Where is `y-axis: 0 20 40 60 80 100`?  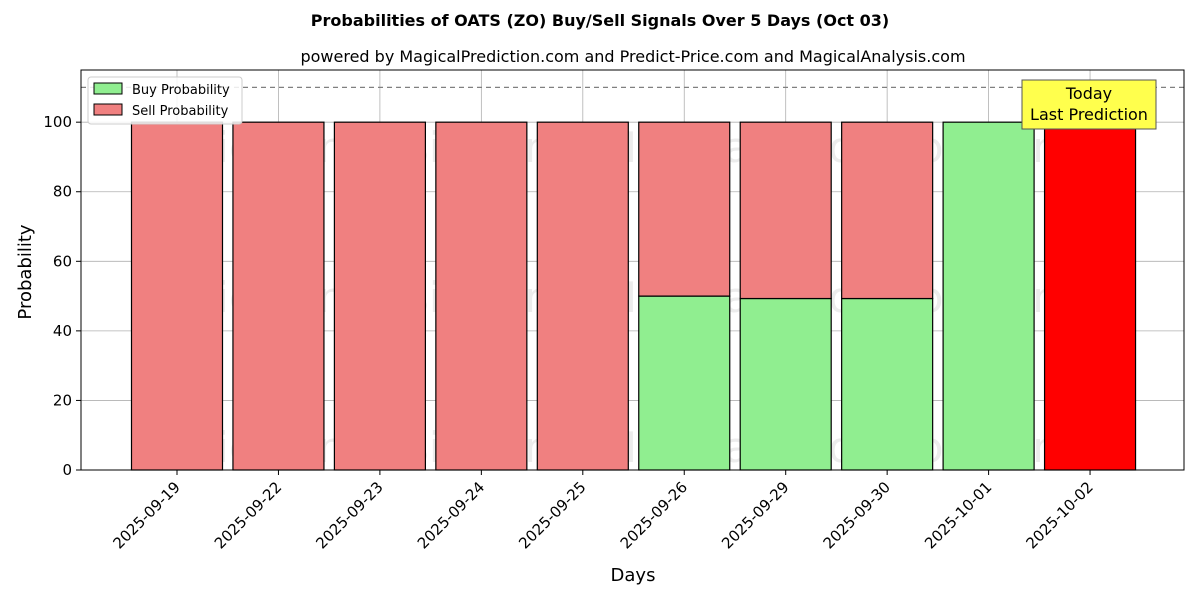 y-axis: 0 20 40 60 80 100 is located at coordinates (62, 296).